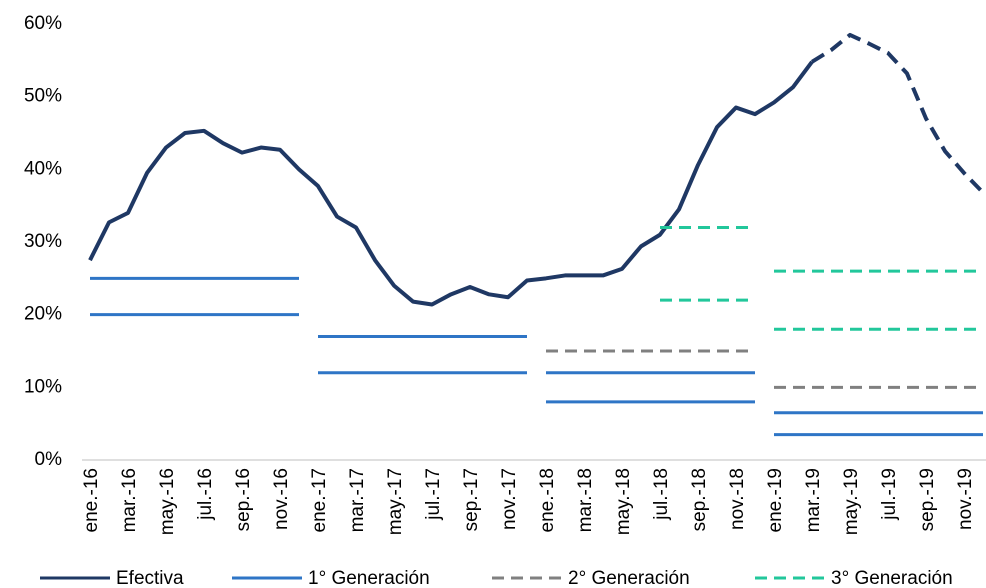 Image resolution: width=986 pixels, height=588 pixels. I want to click on x-tick-label: sep.-16, so click(243, 499).